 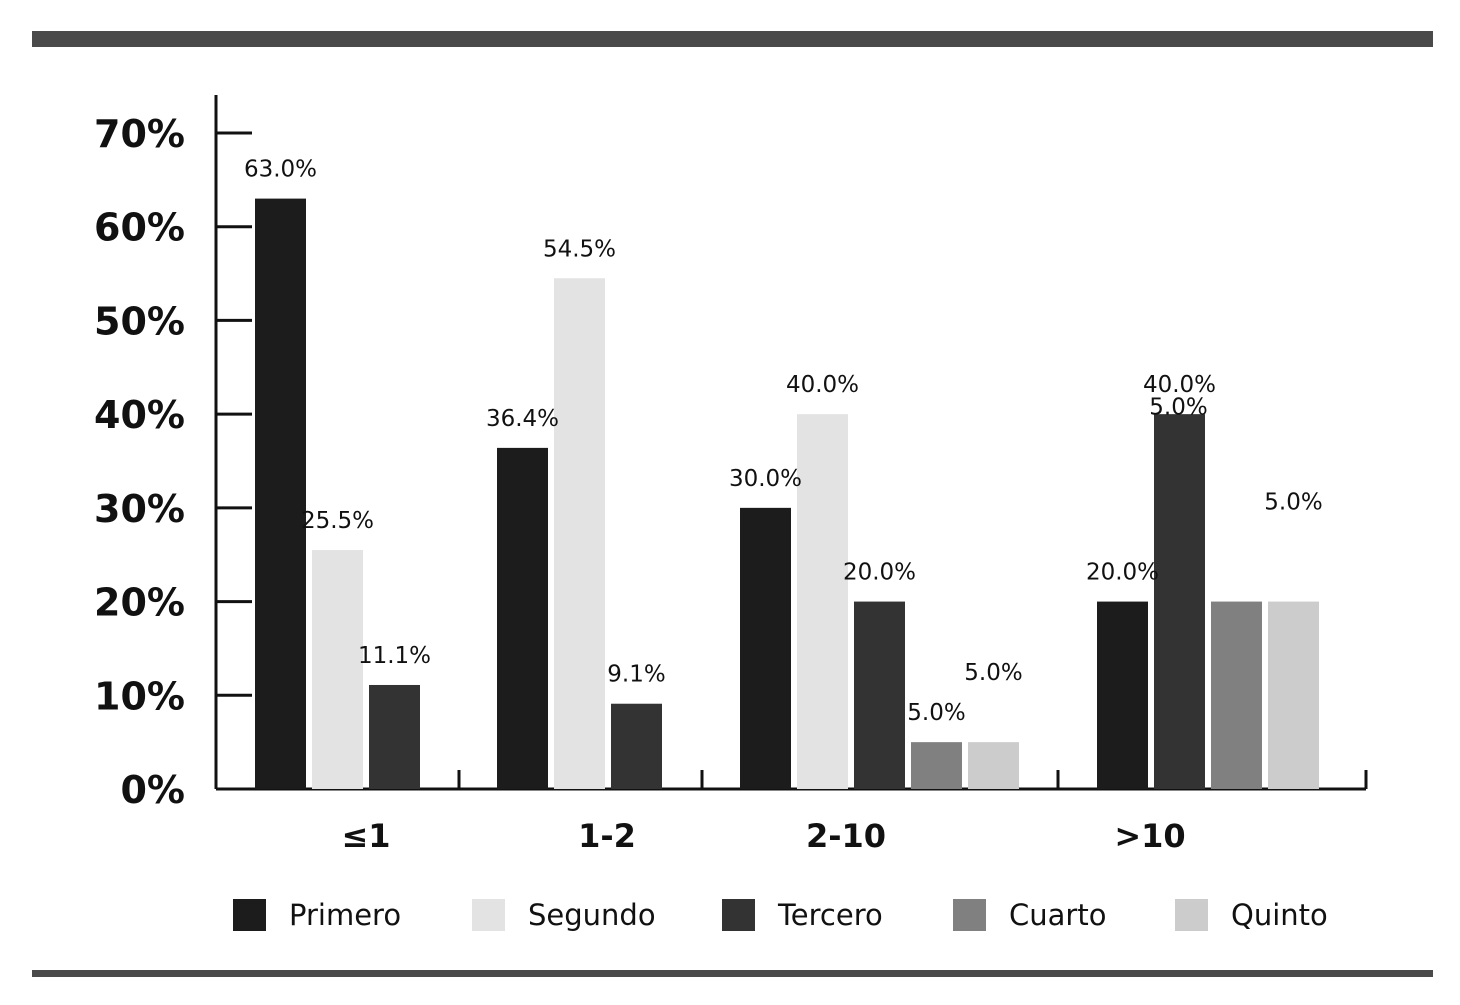 I want to click on legend-label-cuarto: Cuarto, so click(x=1057, y=915).